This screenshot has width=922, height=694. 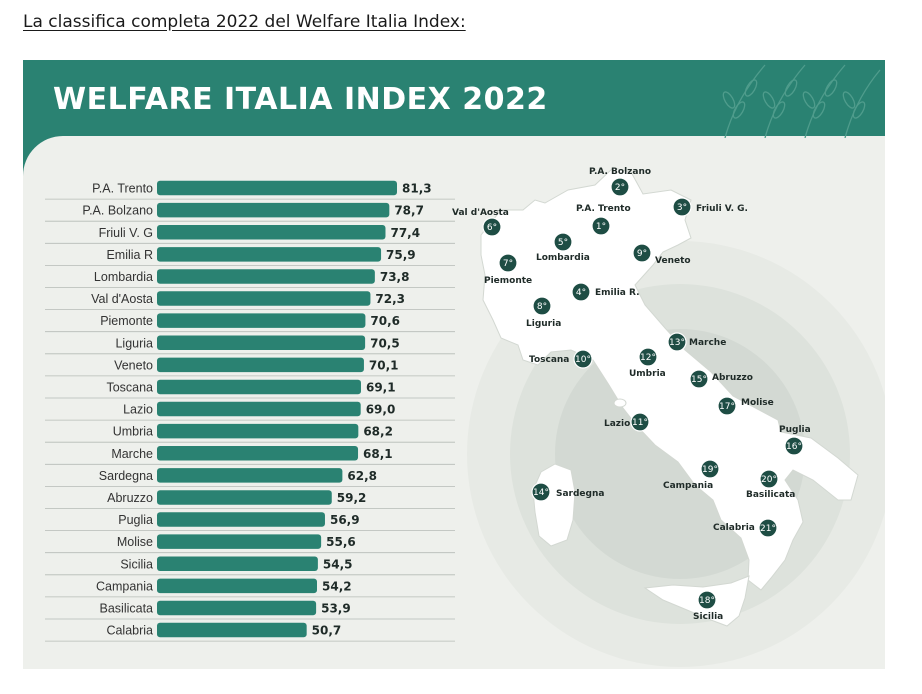 I want to click on category-label: Basilicata, so click(x=127, y=608).